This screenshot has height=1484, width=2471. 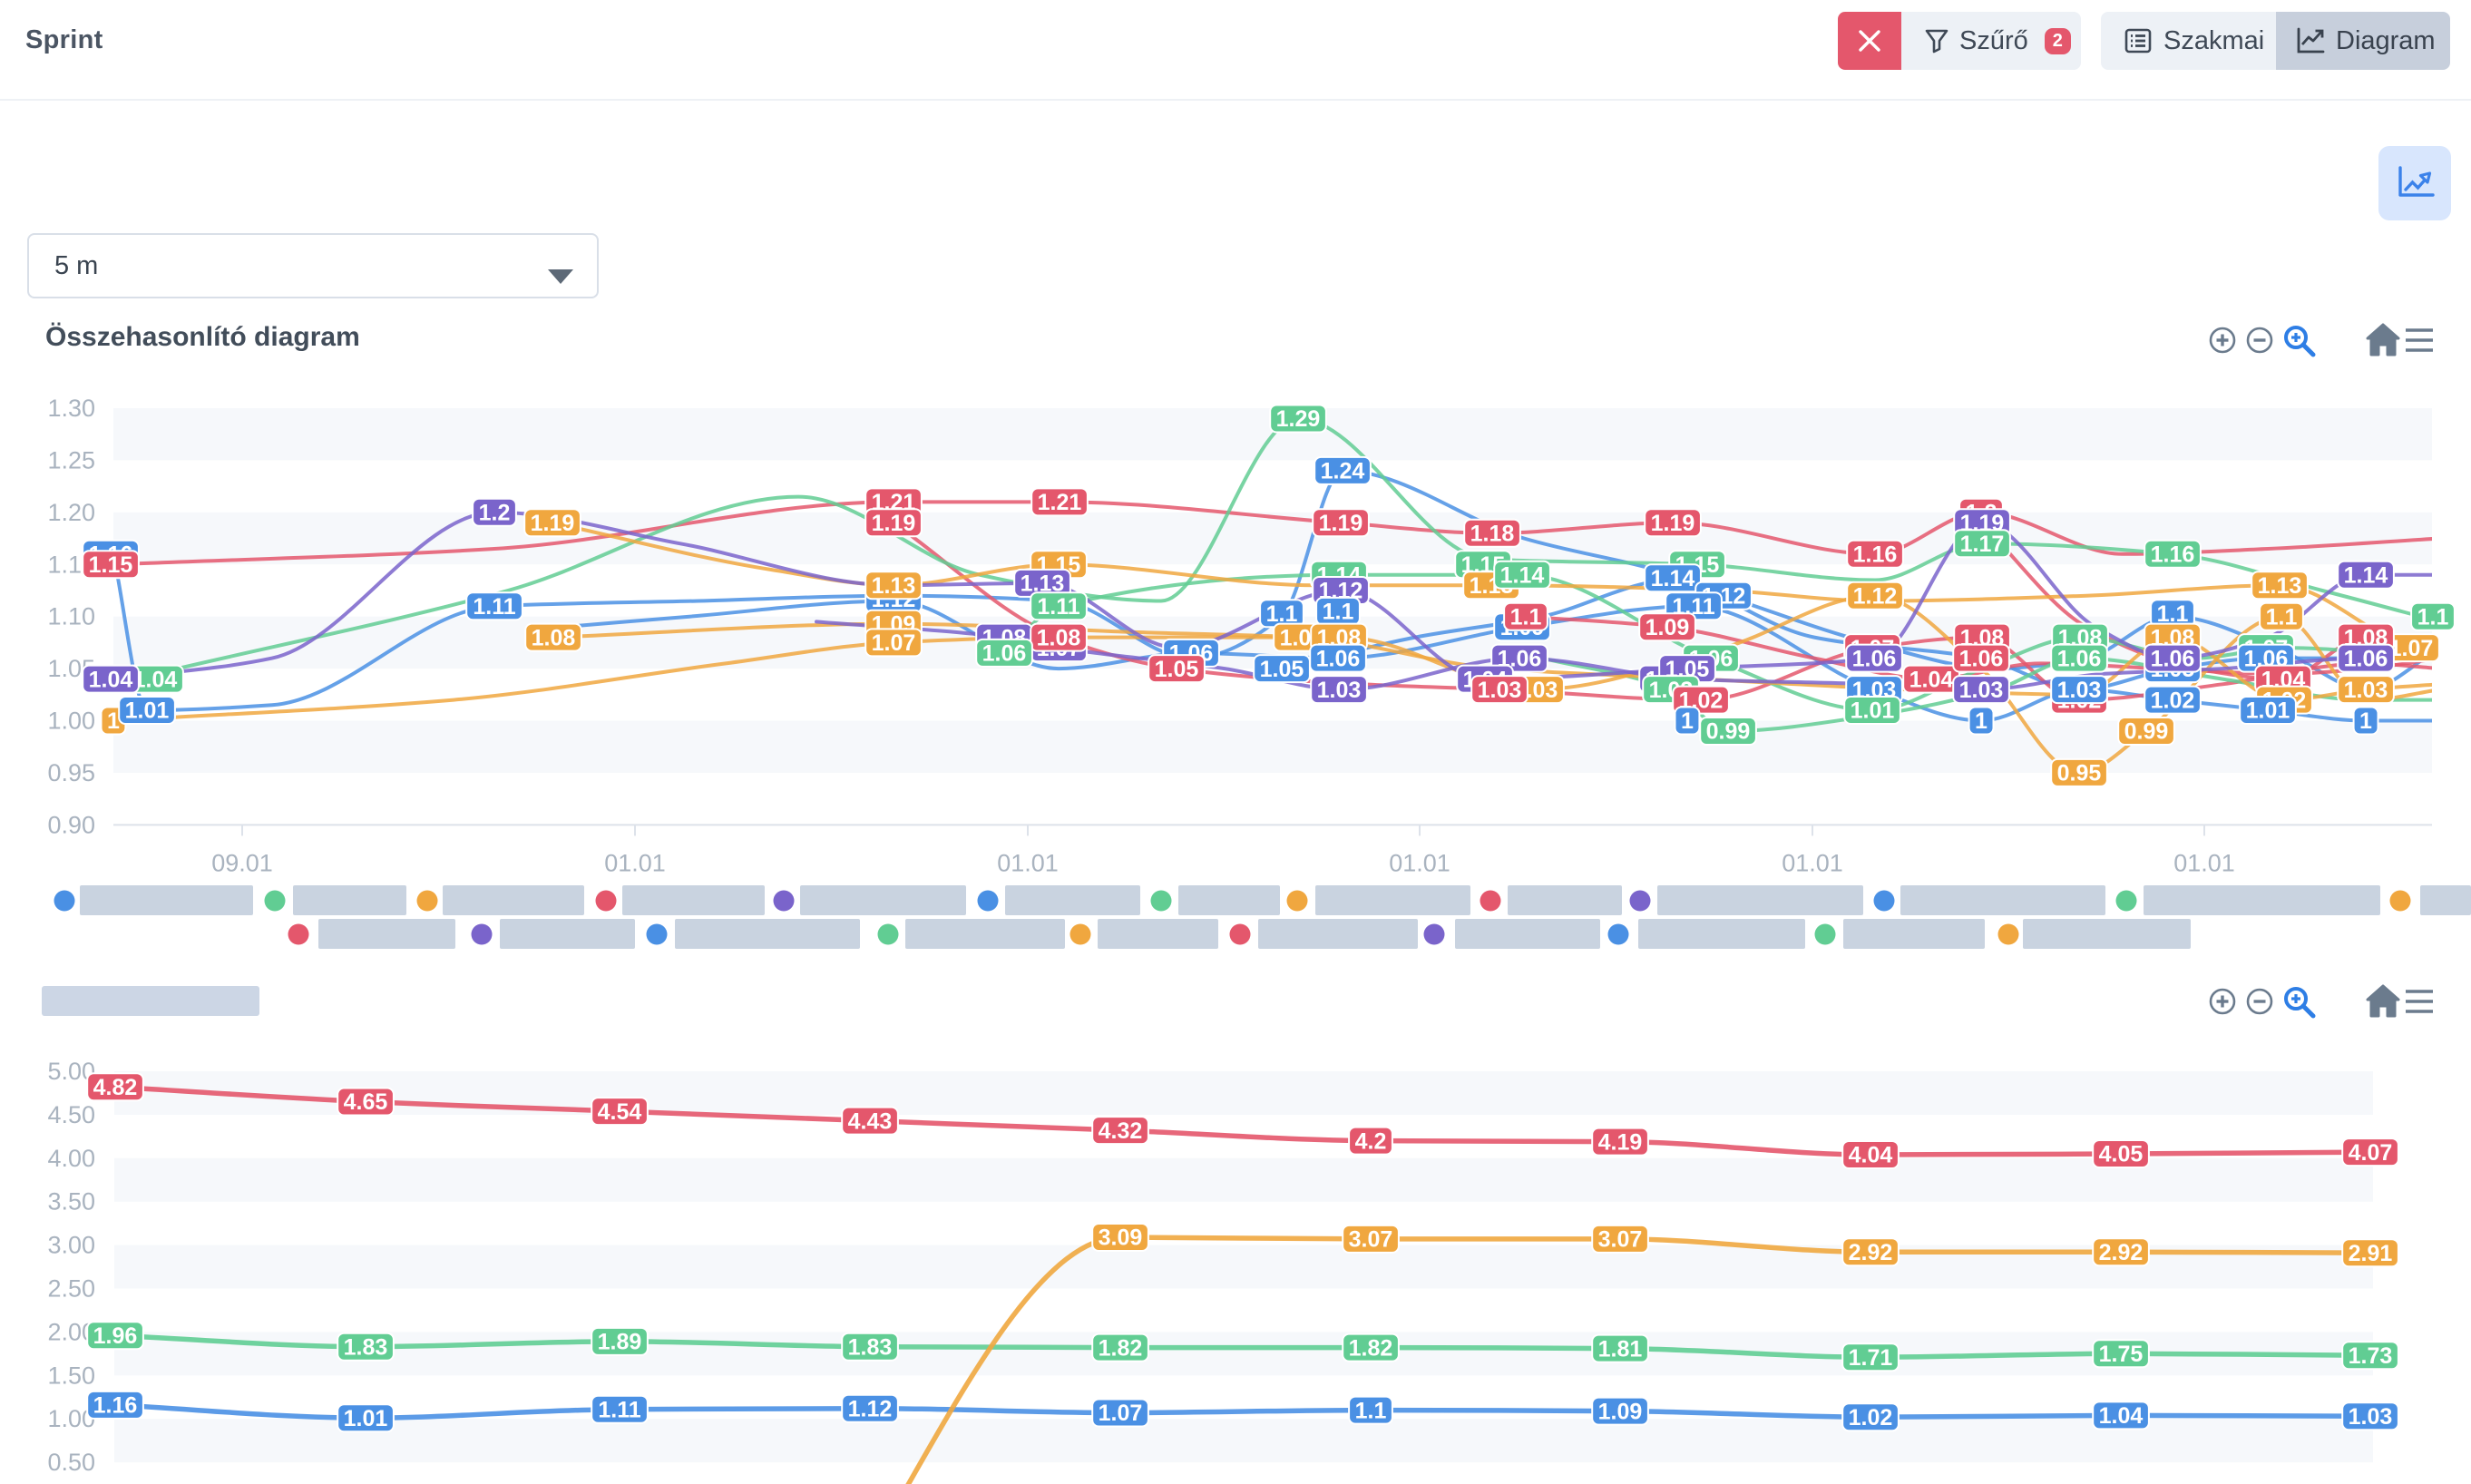 I want to click on svg-text: 4.2, so click(x=1371, y=1141).